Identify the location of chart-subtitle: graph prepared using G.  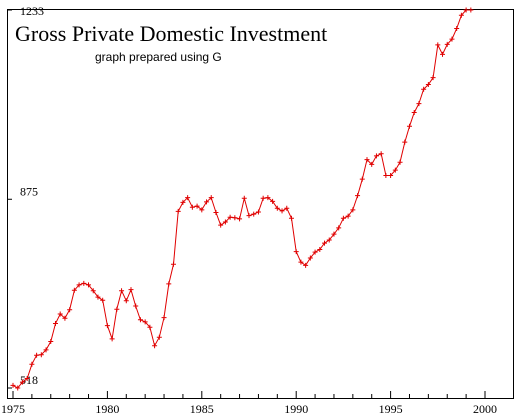
(158, 57).